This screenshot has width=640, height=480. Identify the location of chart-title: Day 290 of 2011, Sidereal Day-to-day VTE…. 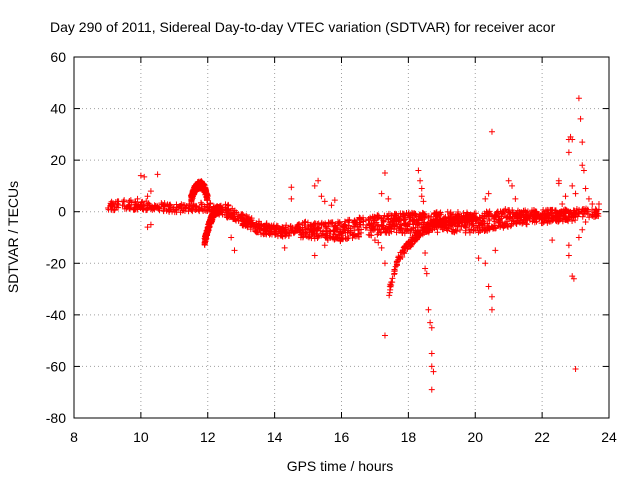
(303, 27).